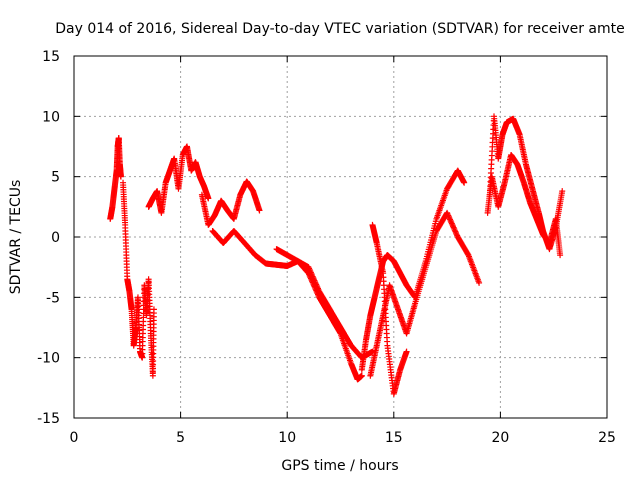 The image size is (640, 480). I want to click on series-seg7, so click(413, 270).